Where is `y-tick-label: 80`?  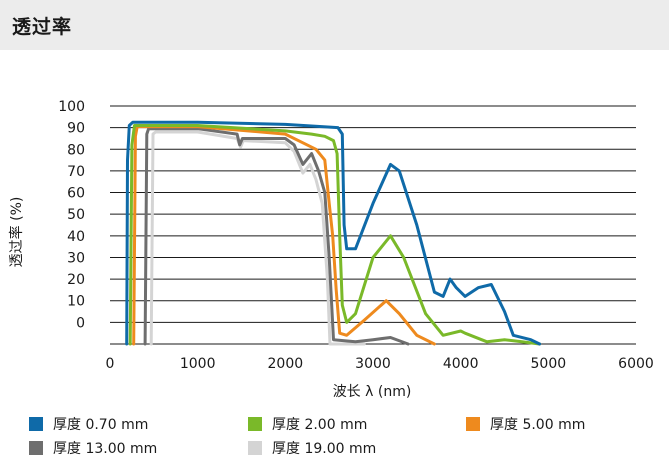 y-tick-label: 80 is located at coordinates (76, 150).